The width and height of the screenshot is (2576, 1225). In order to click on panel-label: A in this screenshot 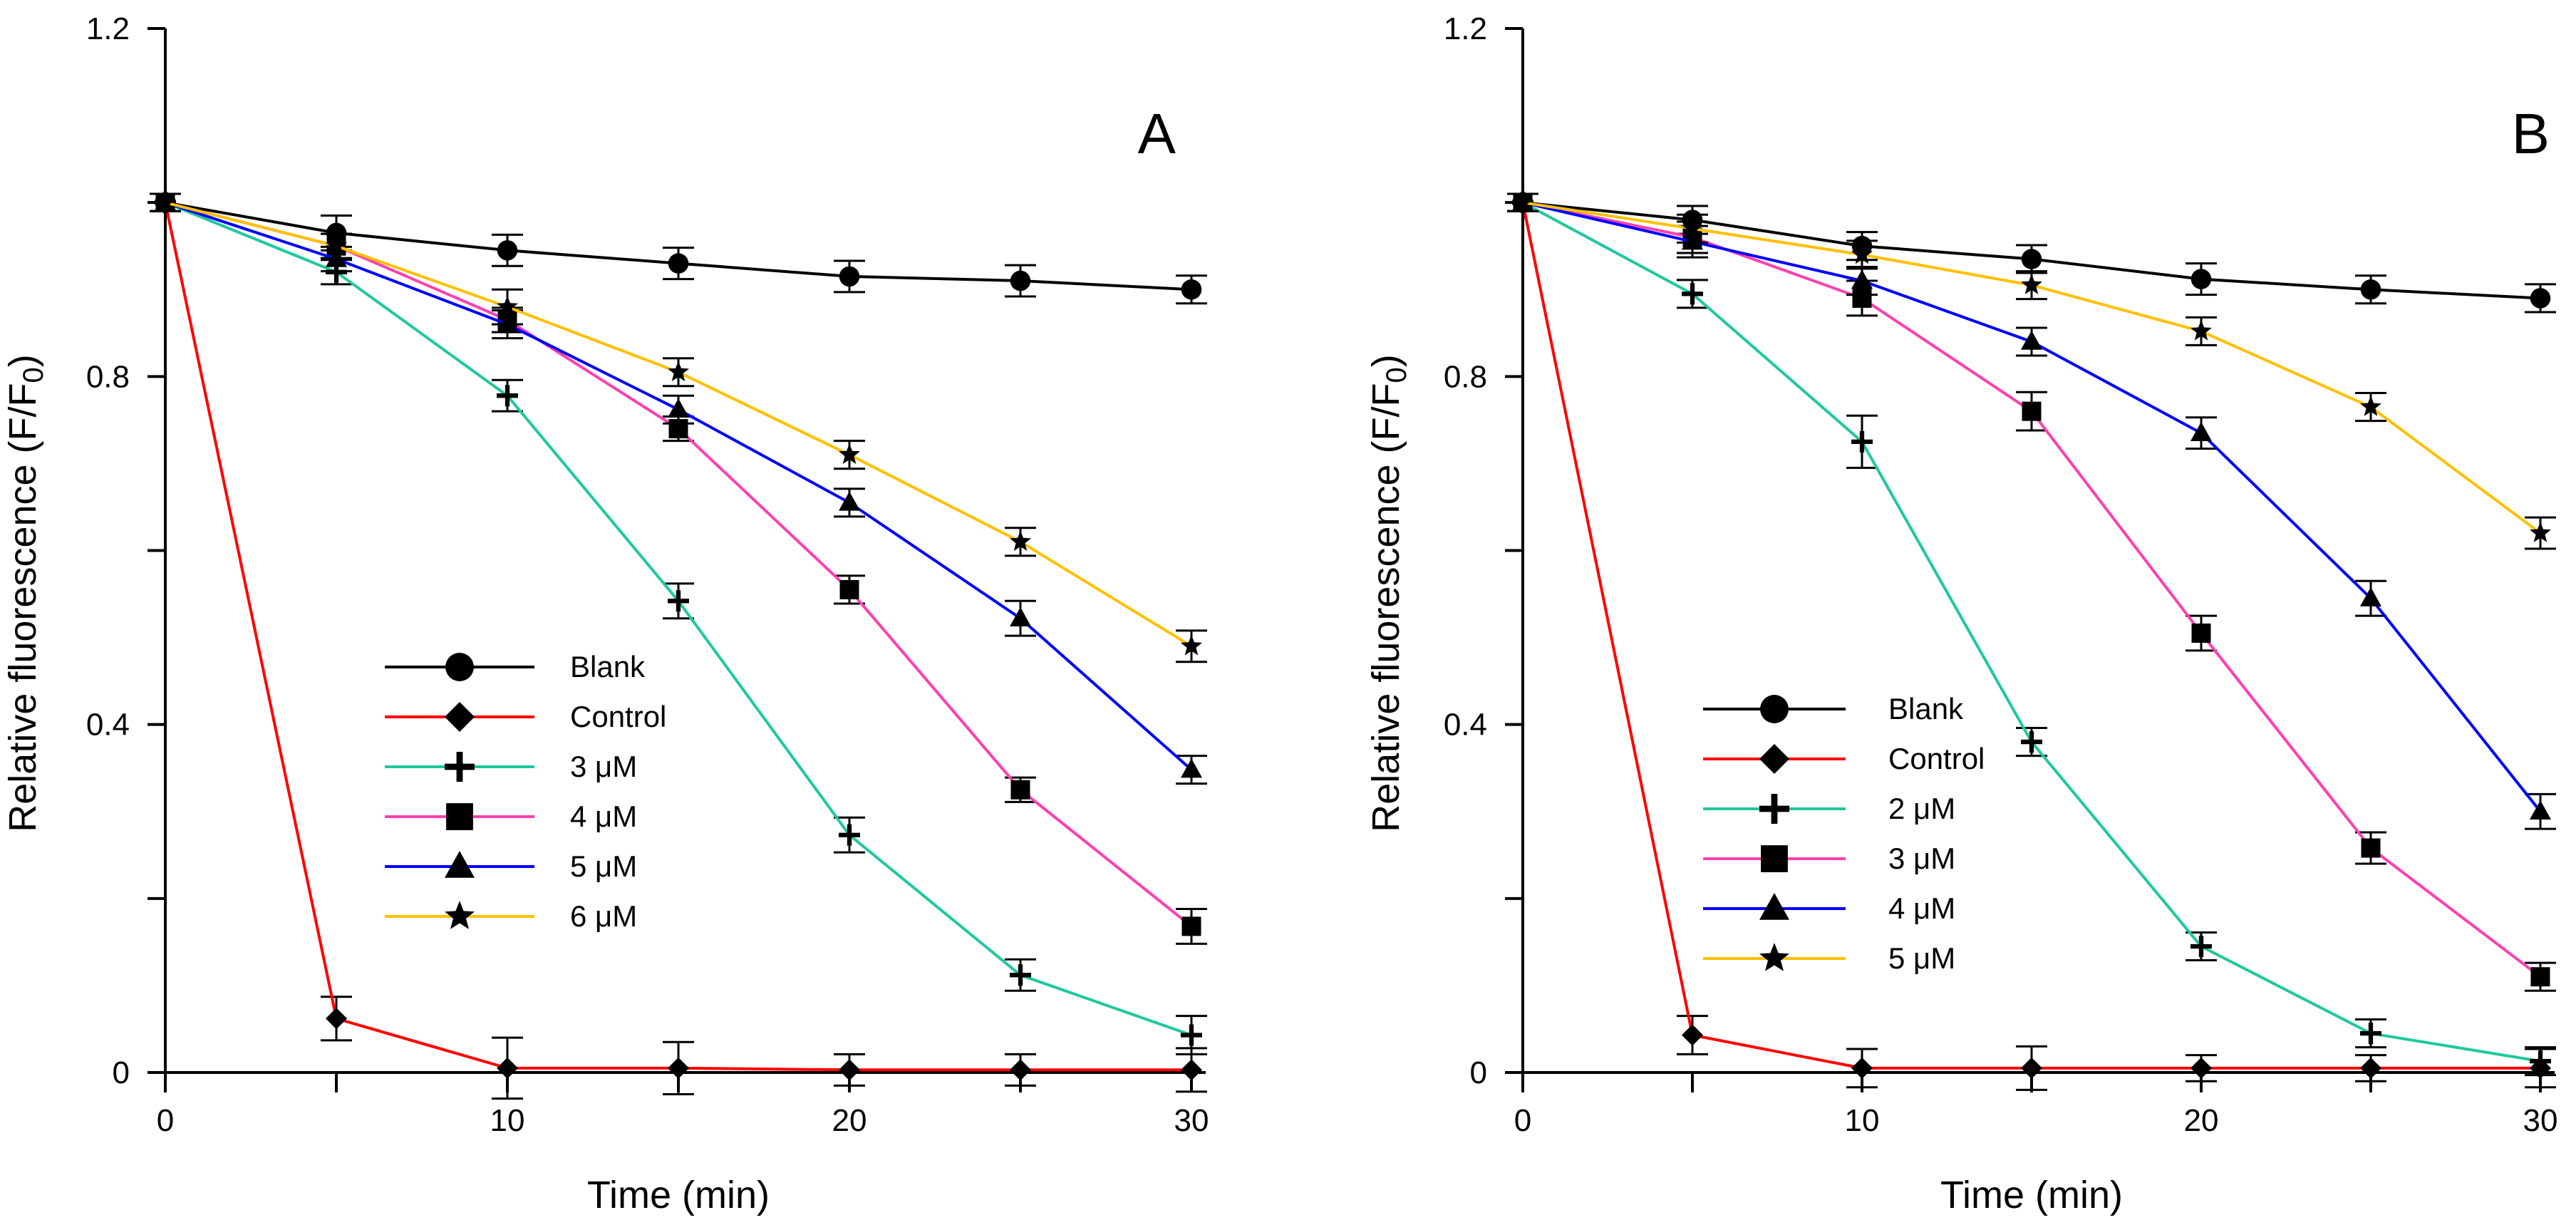, I will do `click(1157, 133)`.